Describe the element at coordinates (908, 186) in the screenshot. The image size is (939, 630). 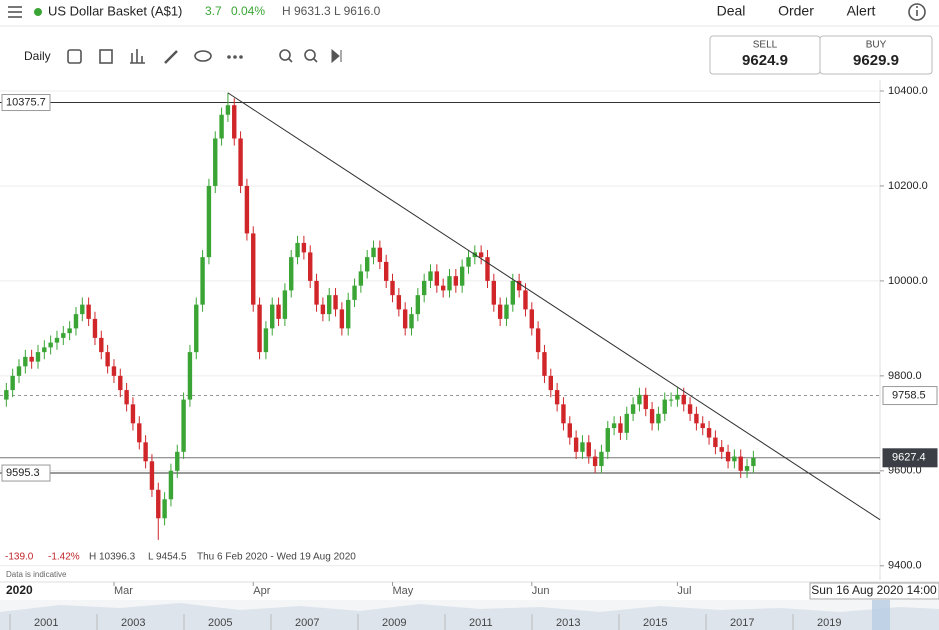
I see `y-tick-label: 10200.0` at that location.